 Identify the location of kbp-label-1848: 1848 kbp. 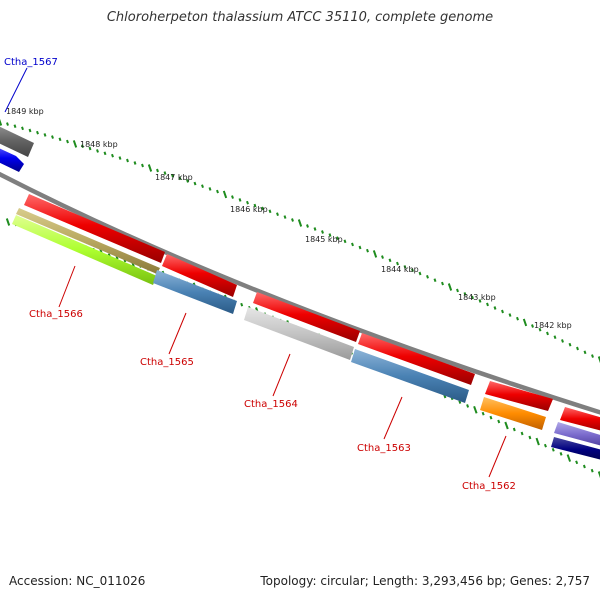
(99, 144).